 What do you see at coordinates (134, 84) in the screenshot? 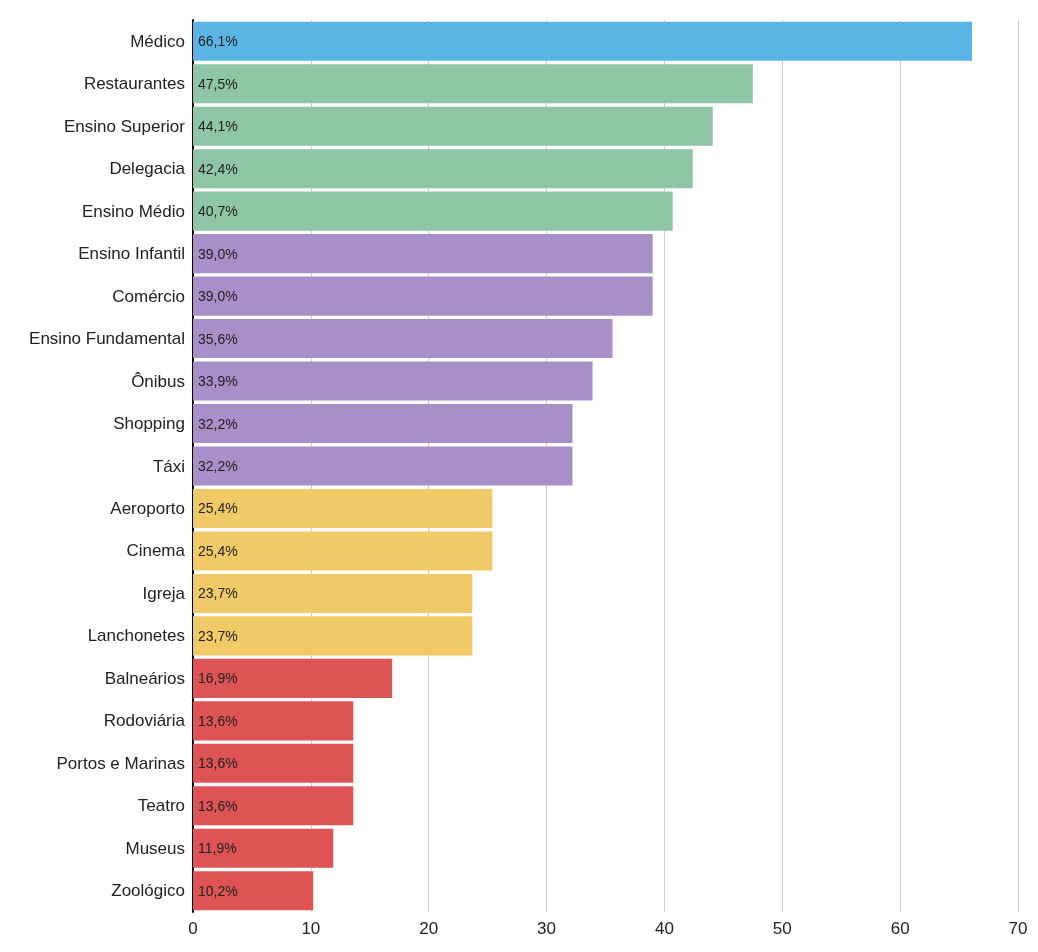
I see `y-tick-label: Restaurantes` at bounding box center [134, 84].